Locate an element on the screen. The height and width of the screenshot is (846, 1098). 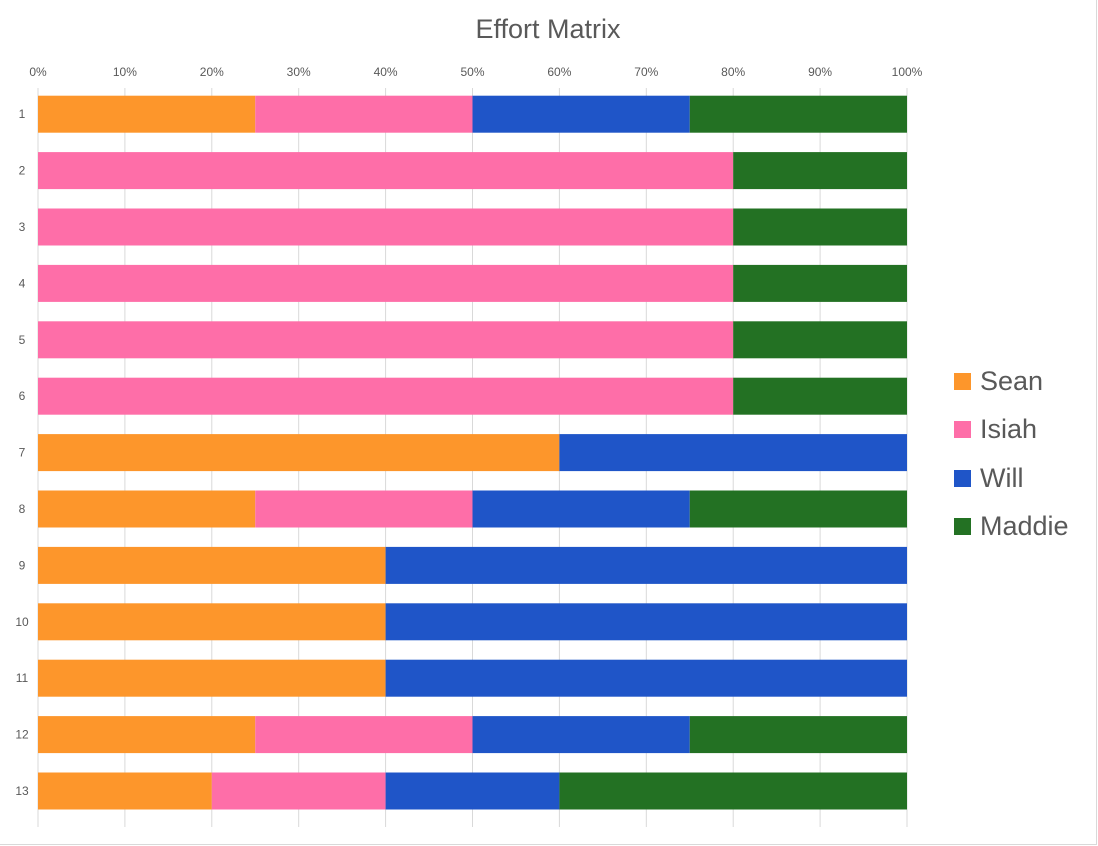
category-label: 3 is located at coordinates (22, 227).